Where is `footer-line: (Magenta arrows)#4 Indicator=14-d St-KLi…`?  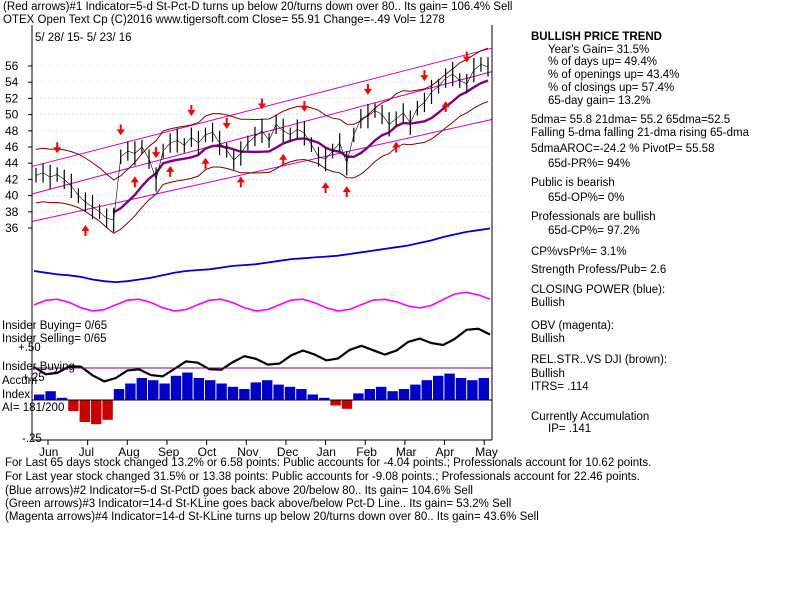 footer-line: (Magenta arrows)#4 Indicator=14-d St-KLi… is located at coordinates (272, 517).